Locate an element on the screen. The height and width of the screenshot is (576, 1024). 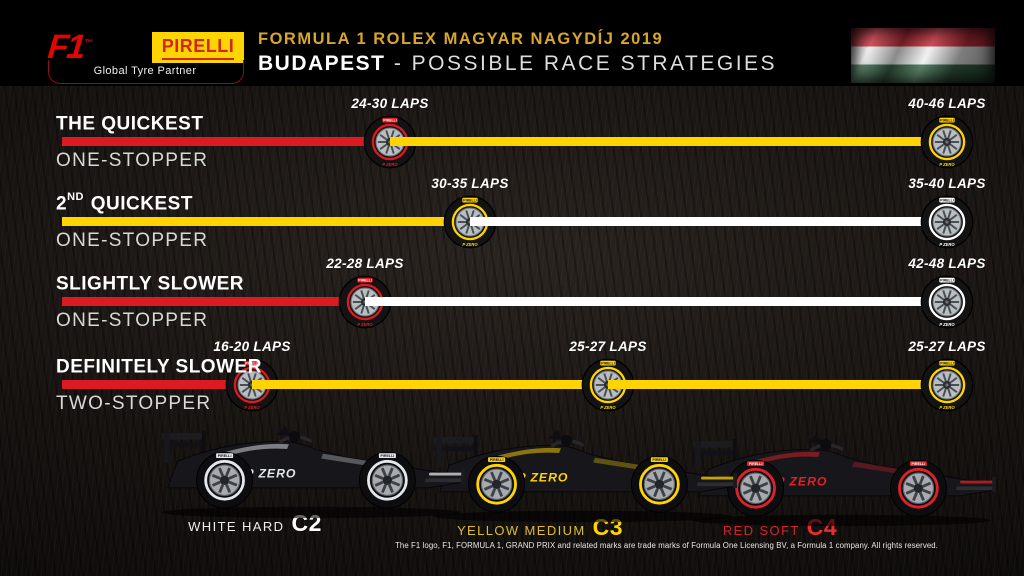
legend-name: YELLOW MEDIUM is located at coordinates (521, 530).